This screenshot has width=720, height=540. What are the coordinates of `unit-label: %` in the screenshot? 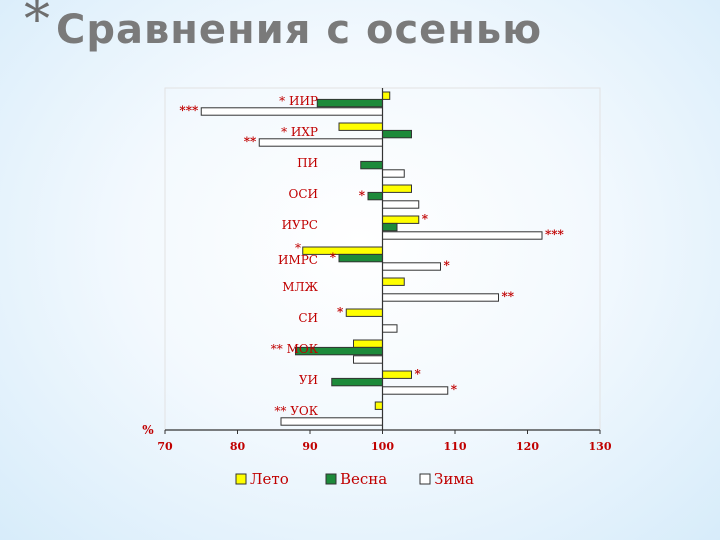 It's located at (148, 430).